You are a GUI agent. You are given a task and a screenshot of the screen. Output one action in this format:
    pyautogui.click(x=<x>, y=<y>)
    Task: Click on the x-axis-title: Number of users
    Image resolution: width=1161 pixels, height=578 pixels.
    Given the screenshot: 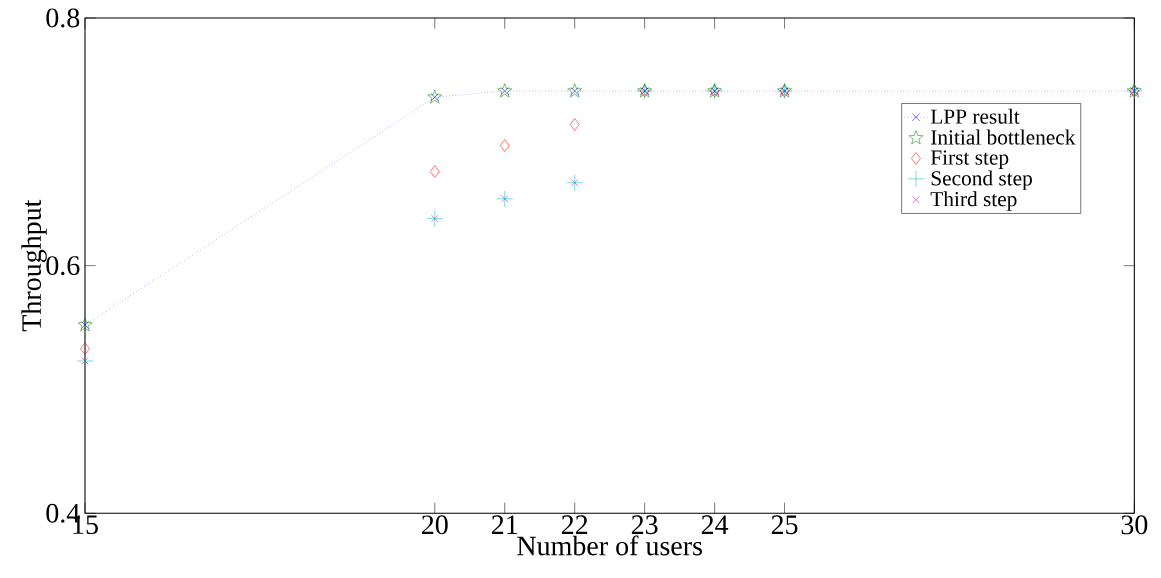 What is the action you would take?
    pyautogui.click(x=609, y=545)
    